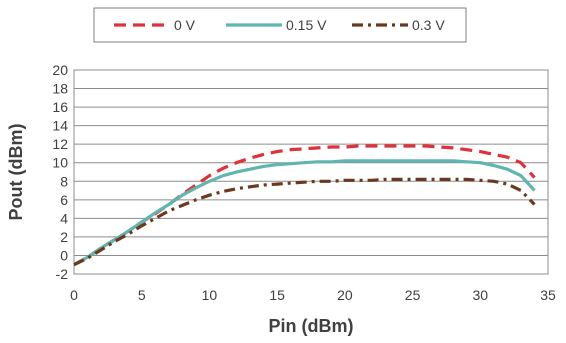 Image resolution: width=566 pixels, height=343 pixels. What do you see at coordinates (311, 326) in the screenshot?
I see `x-axis-title: Pin (dBm)` at bounding box center [311, 326].